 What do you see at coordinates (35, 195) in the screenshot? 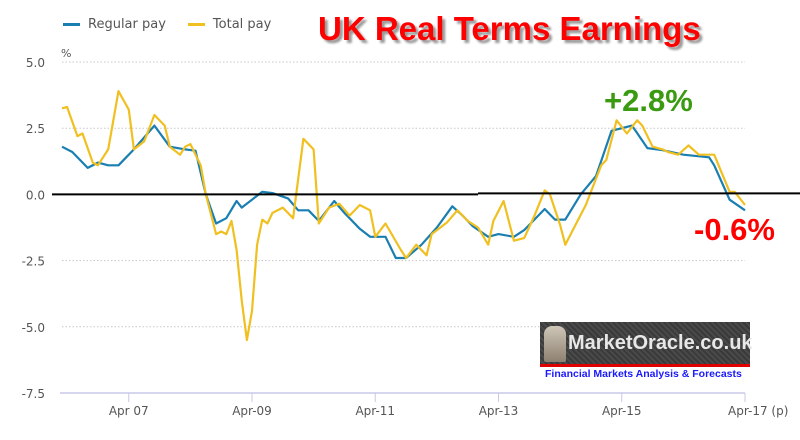
I see `y-tick-label: 0.0` at bounding box center [35, 195].